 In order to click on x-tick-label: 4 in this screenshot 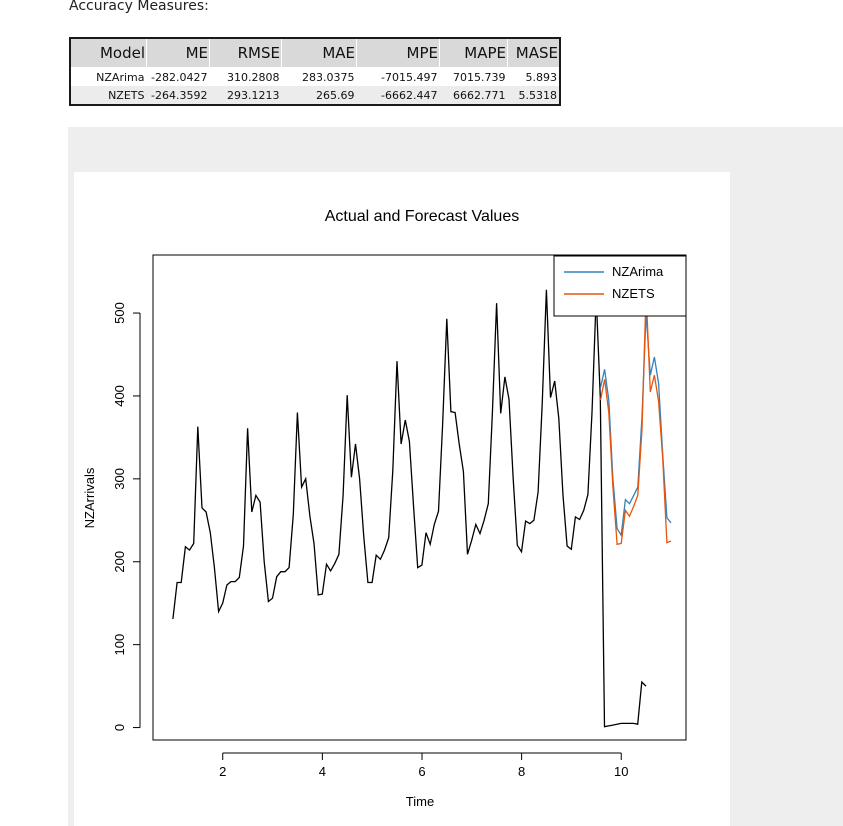, I will do `click(322, 771)`.